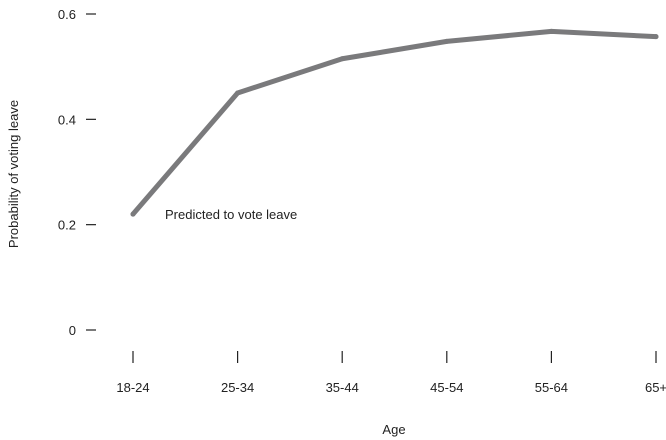 This screenshot has width=666, height=440. What do you see at coordinates (391, 373) in the screenshot?
I see `x-axis: 18-24 25-34 35-44 45-54 55-64 65+` at bounding box center [391, 373].